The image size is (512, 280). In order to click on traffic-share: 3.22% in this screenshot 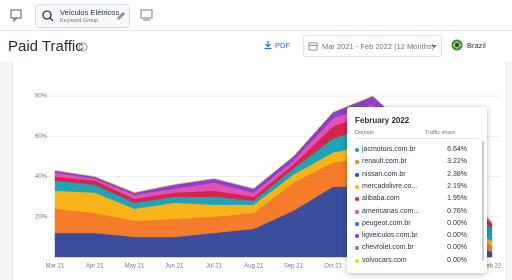, I will do `click(457, 162)`.